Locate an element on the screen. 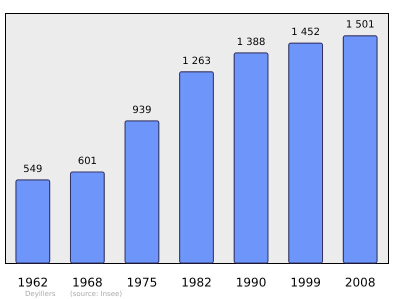  data-label: 601 is located at coordinates (87, 161).